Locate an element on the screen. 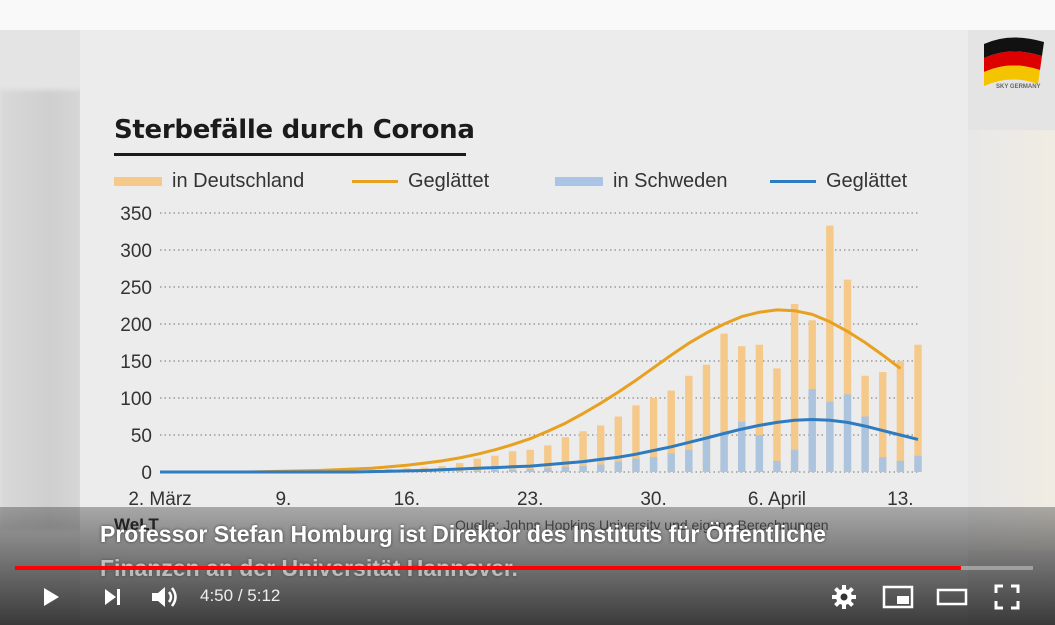 This screenshot has width=1055, height=625. y-tick-label: 150 is located at coordinates (136, 362).